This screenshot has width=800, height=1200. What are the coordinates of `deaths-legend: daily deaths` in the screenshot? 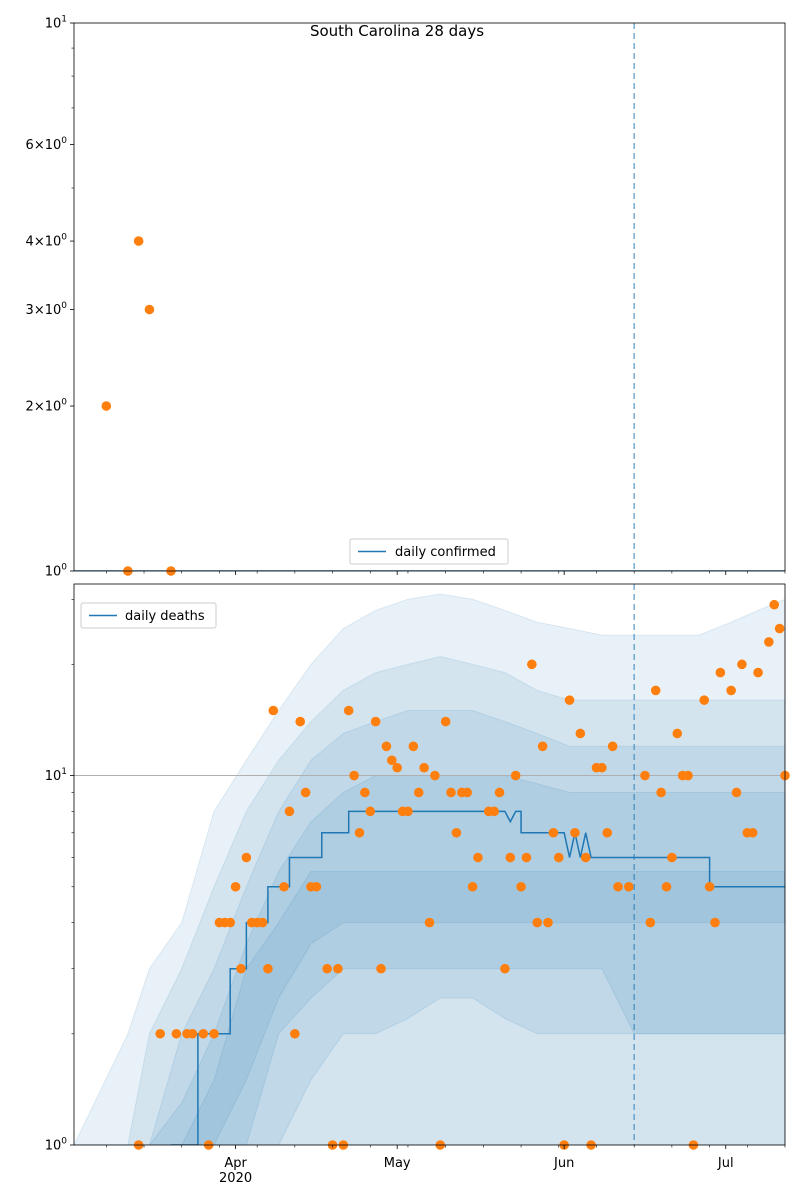 It's located at (148, 615).